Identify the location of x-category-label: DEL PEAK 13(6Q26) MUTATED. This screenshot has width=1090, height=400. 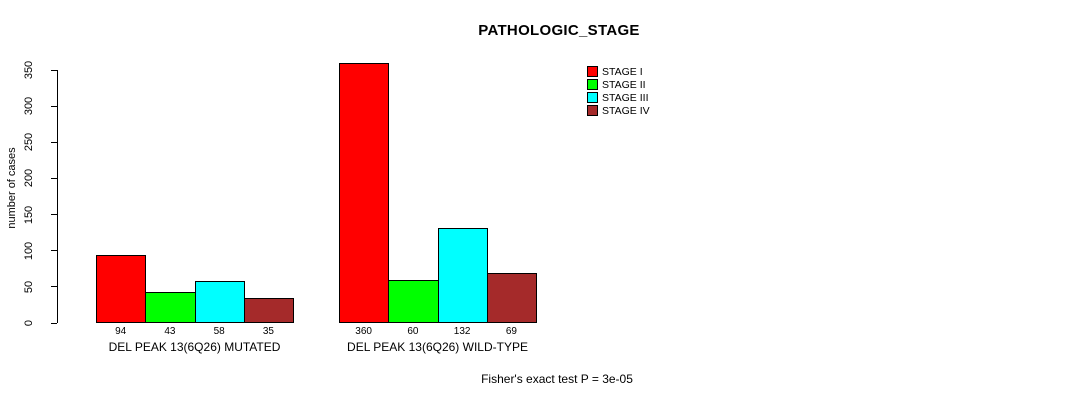
(194, 347).